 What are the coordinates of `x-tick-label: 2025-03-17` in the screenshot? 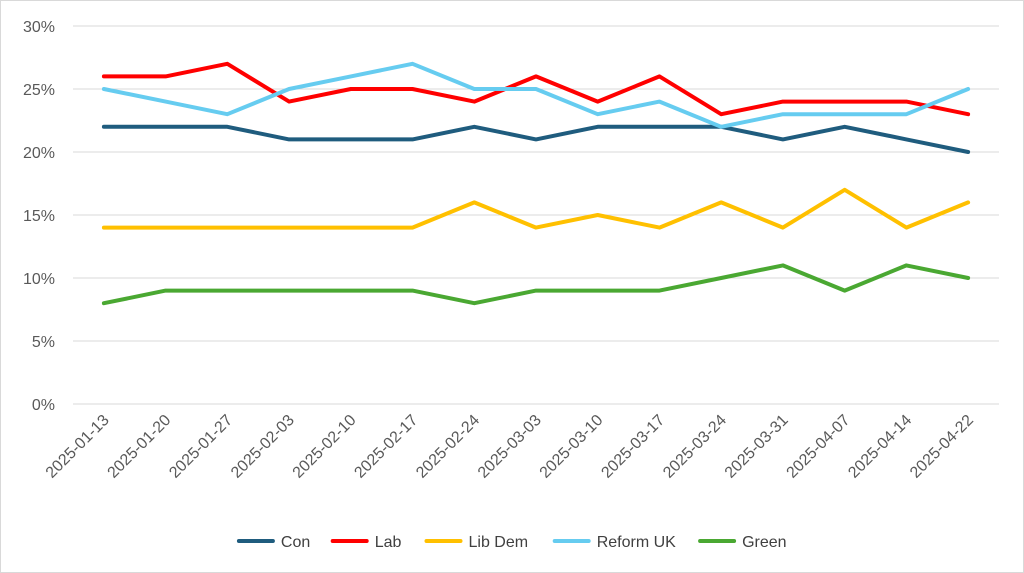 It's located at (633, 447).